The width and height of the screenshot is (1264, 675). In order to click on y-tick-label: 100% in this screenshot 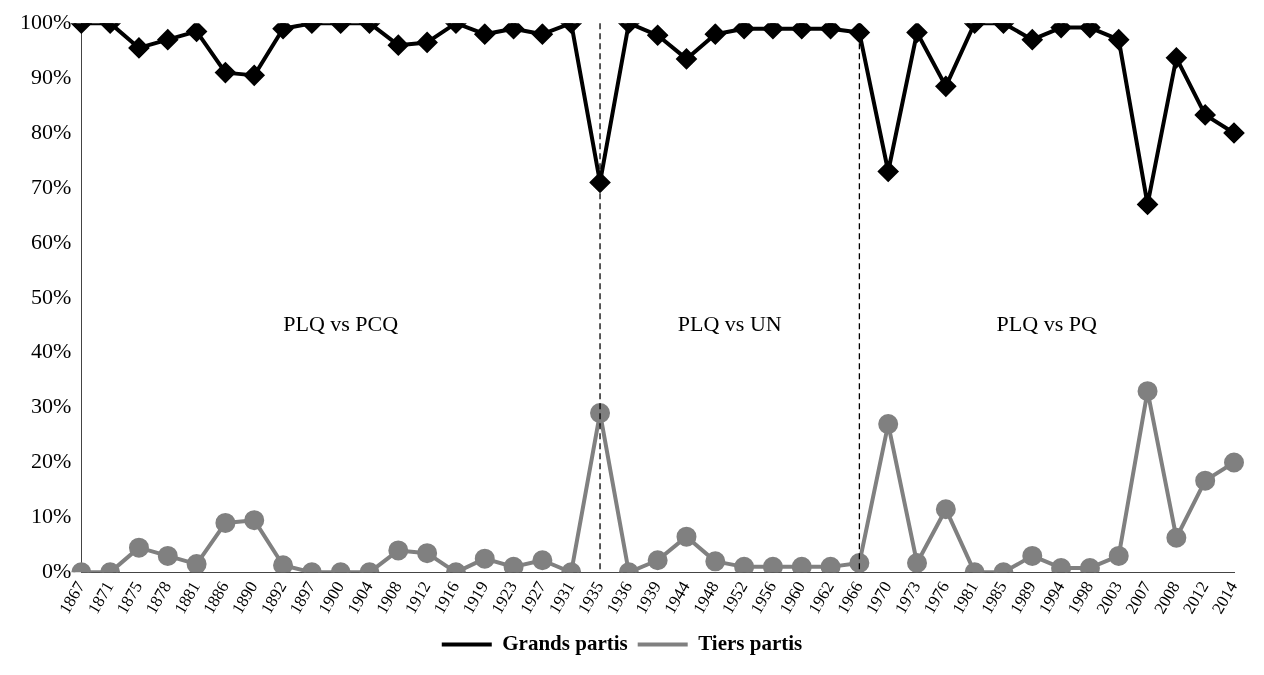, I will do `click(46, 21)`.